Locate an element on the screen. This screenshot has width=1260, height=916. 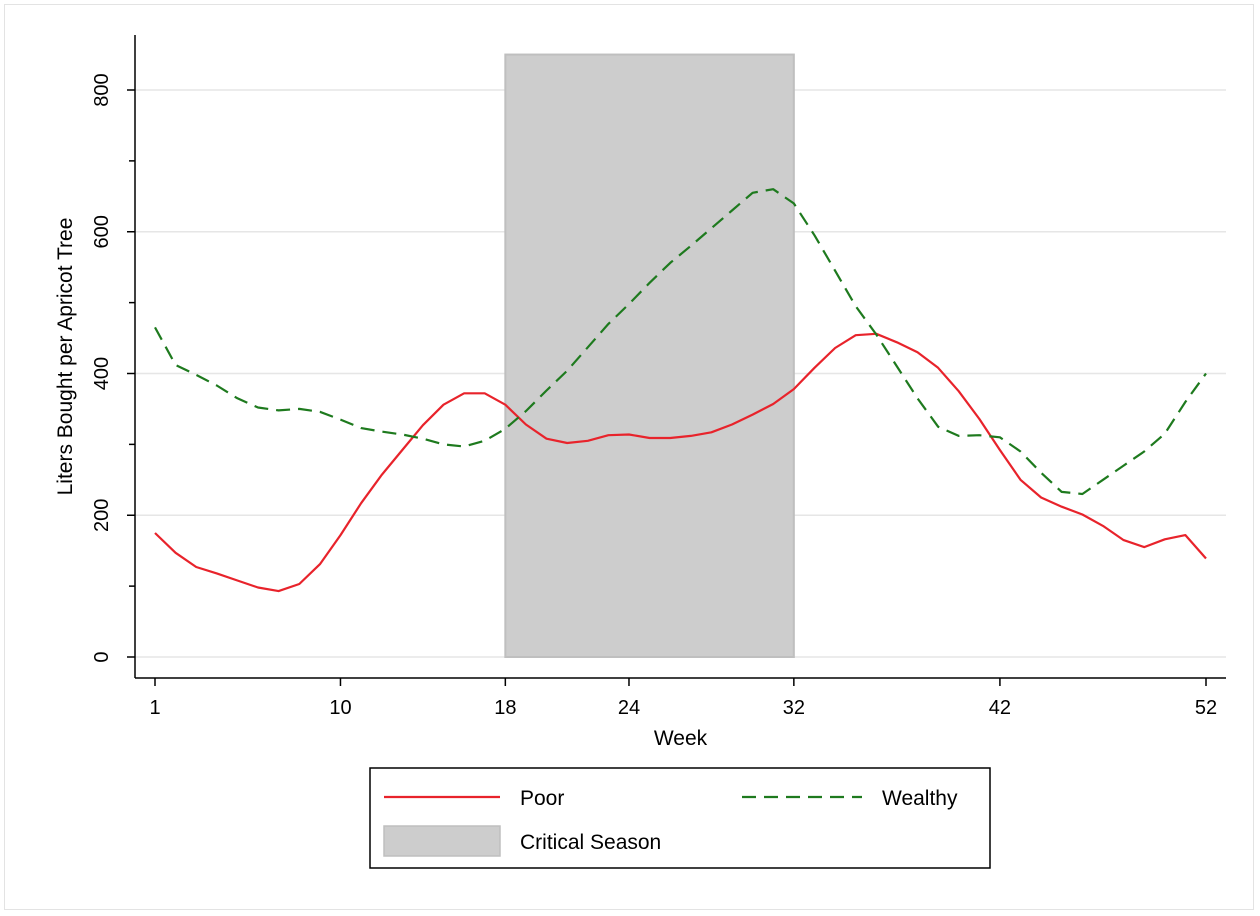
x-tick-label-52: 52 is located at coordinates (1206, 708).